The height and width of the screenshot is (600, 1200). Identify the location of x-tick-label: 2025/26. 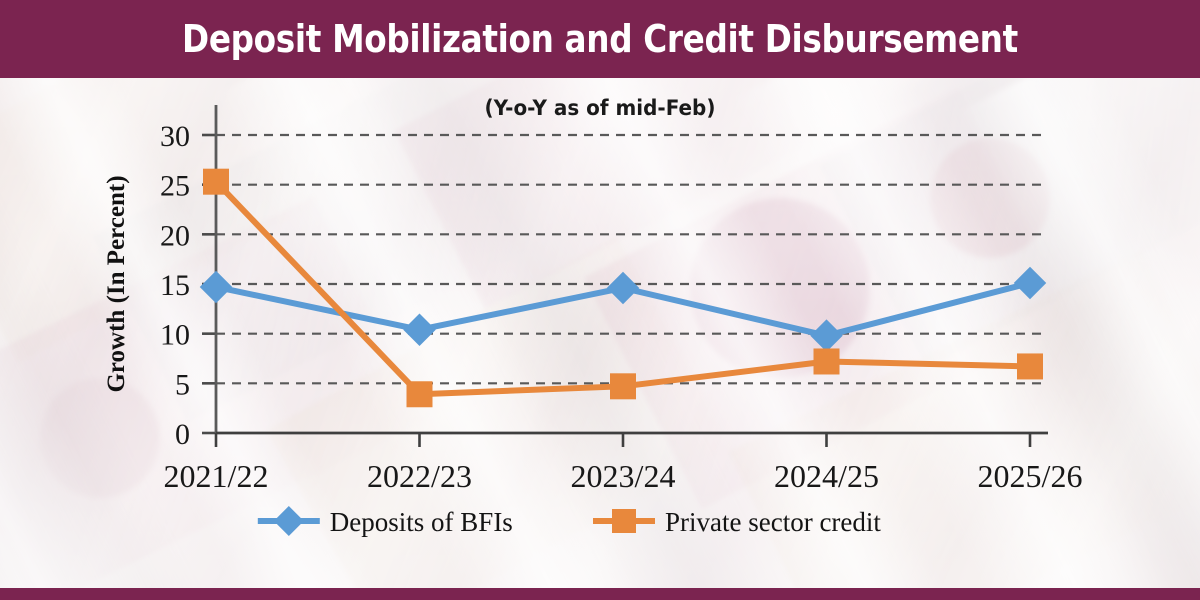
(1030, 476).